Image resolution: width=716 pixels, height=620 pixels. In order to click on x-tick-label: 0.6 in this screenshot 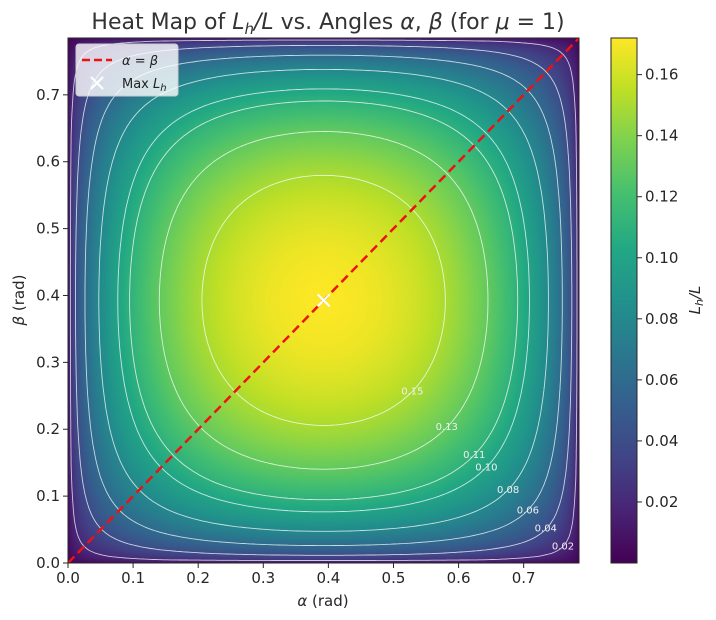, I will do `click(459, 578)`.